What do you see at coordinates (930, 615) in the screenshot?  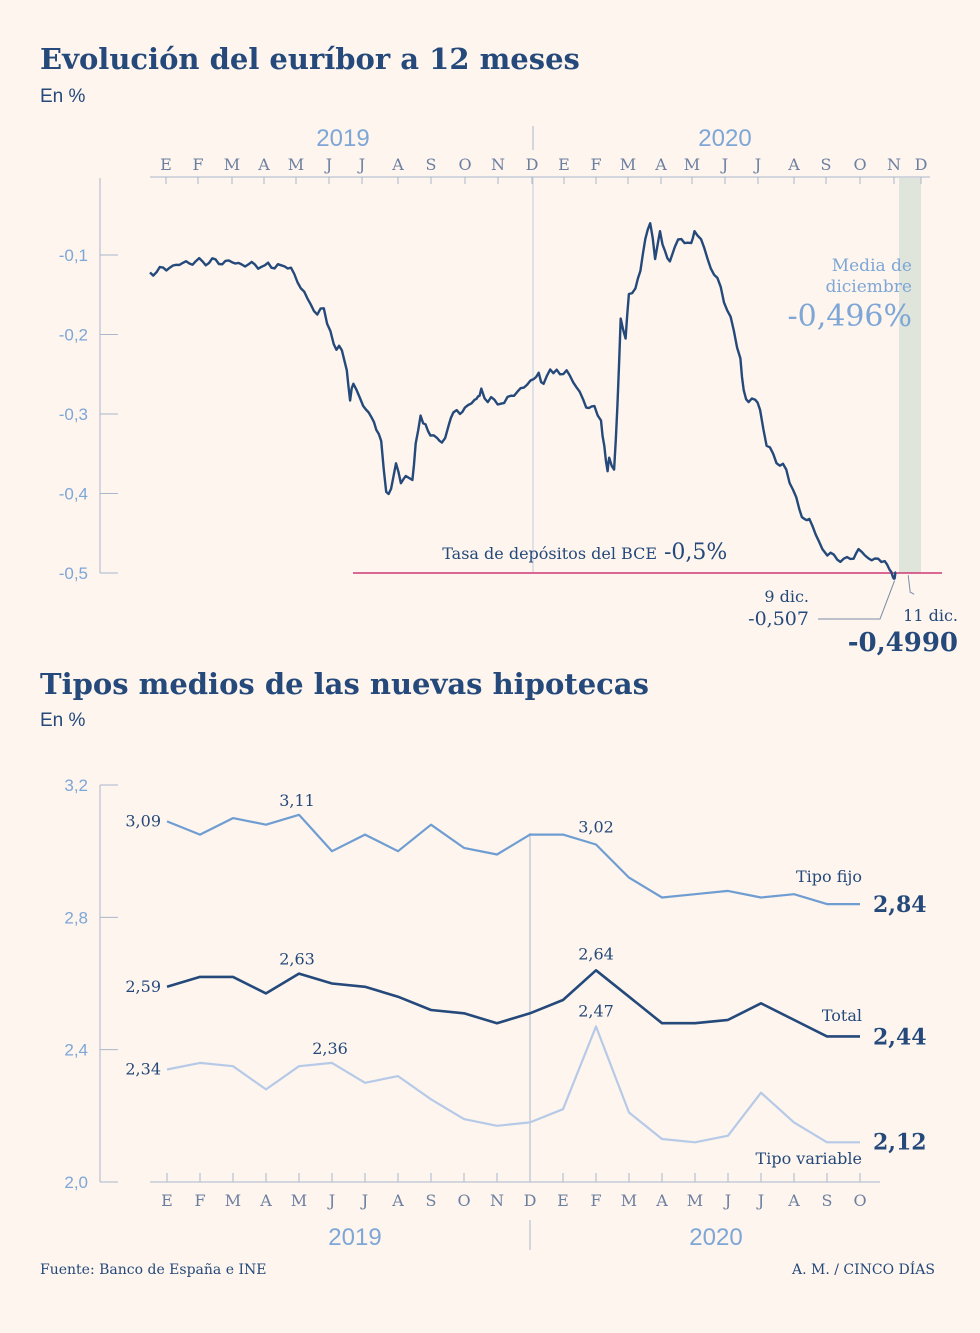 I see `dec11-label: 11 dic.` at bounding box center [930, 615].